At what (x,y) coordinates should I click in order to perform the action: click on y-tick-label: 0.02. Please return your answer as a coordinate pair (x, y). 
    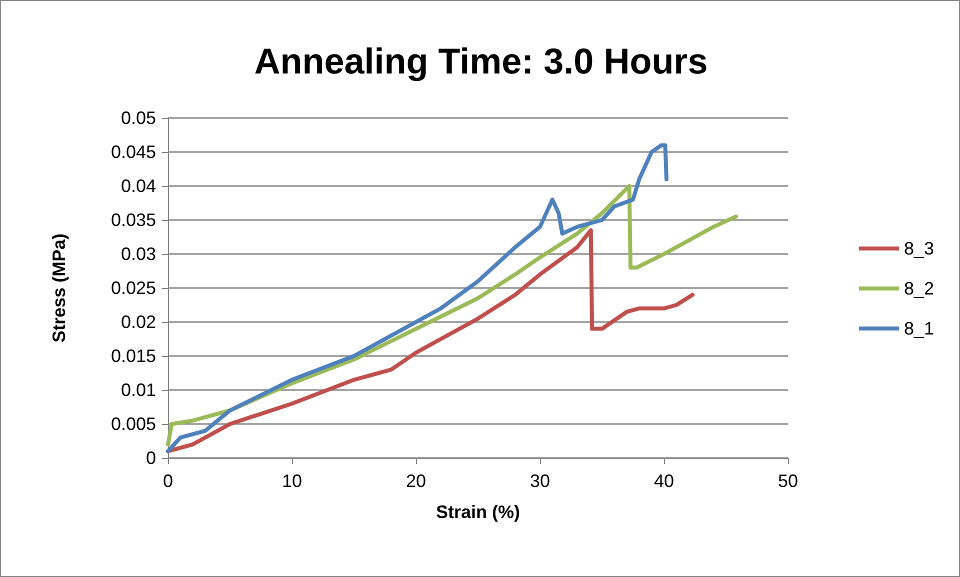
    Looking at the image, I should click on (138, 322).